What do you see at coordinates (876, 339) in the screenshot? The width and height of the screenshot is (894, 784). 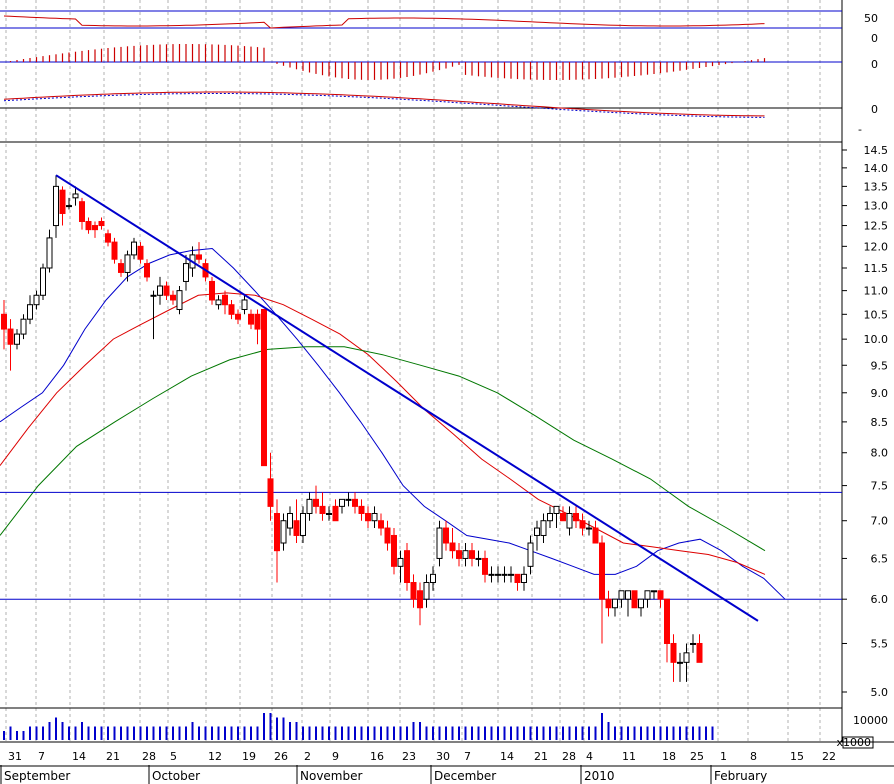 I see `price-tick-label: 10.0` at bounding box center [876, 339].